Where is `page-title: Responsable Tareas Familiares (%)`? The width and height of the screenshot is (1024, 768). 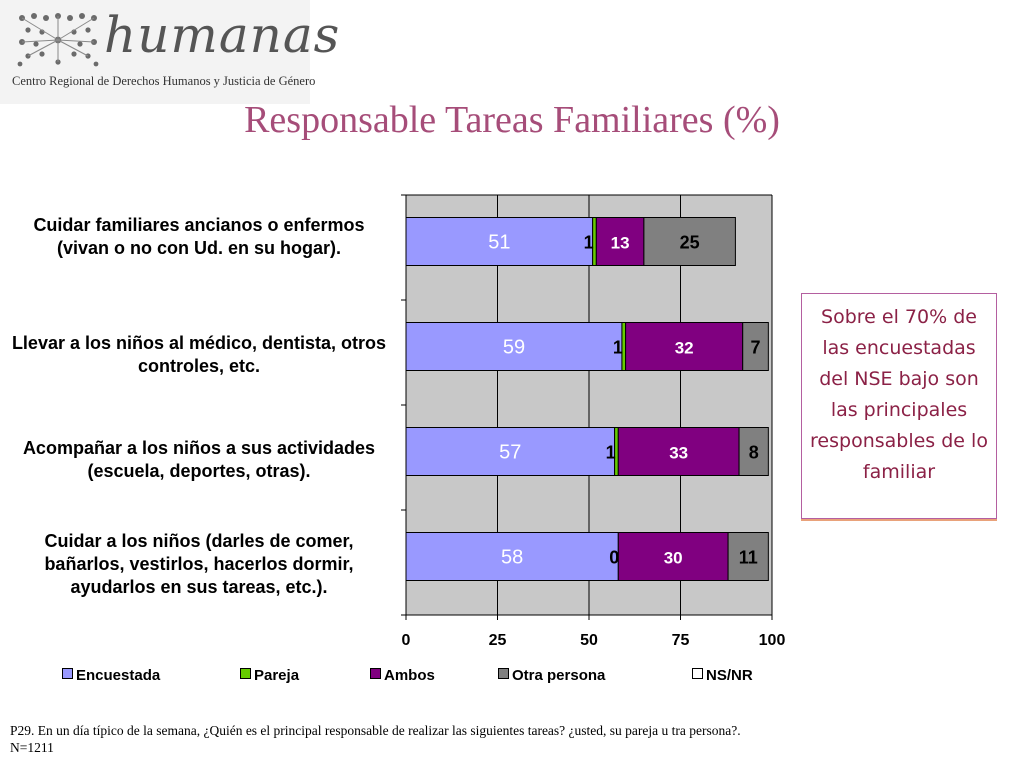
page-title: Responsable Tareas Familiares (%) is located at coordinates (512, 120).